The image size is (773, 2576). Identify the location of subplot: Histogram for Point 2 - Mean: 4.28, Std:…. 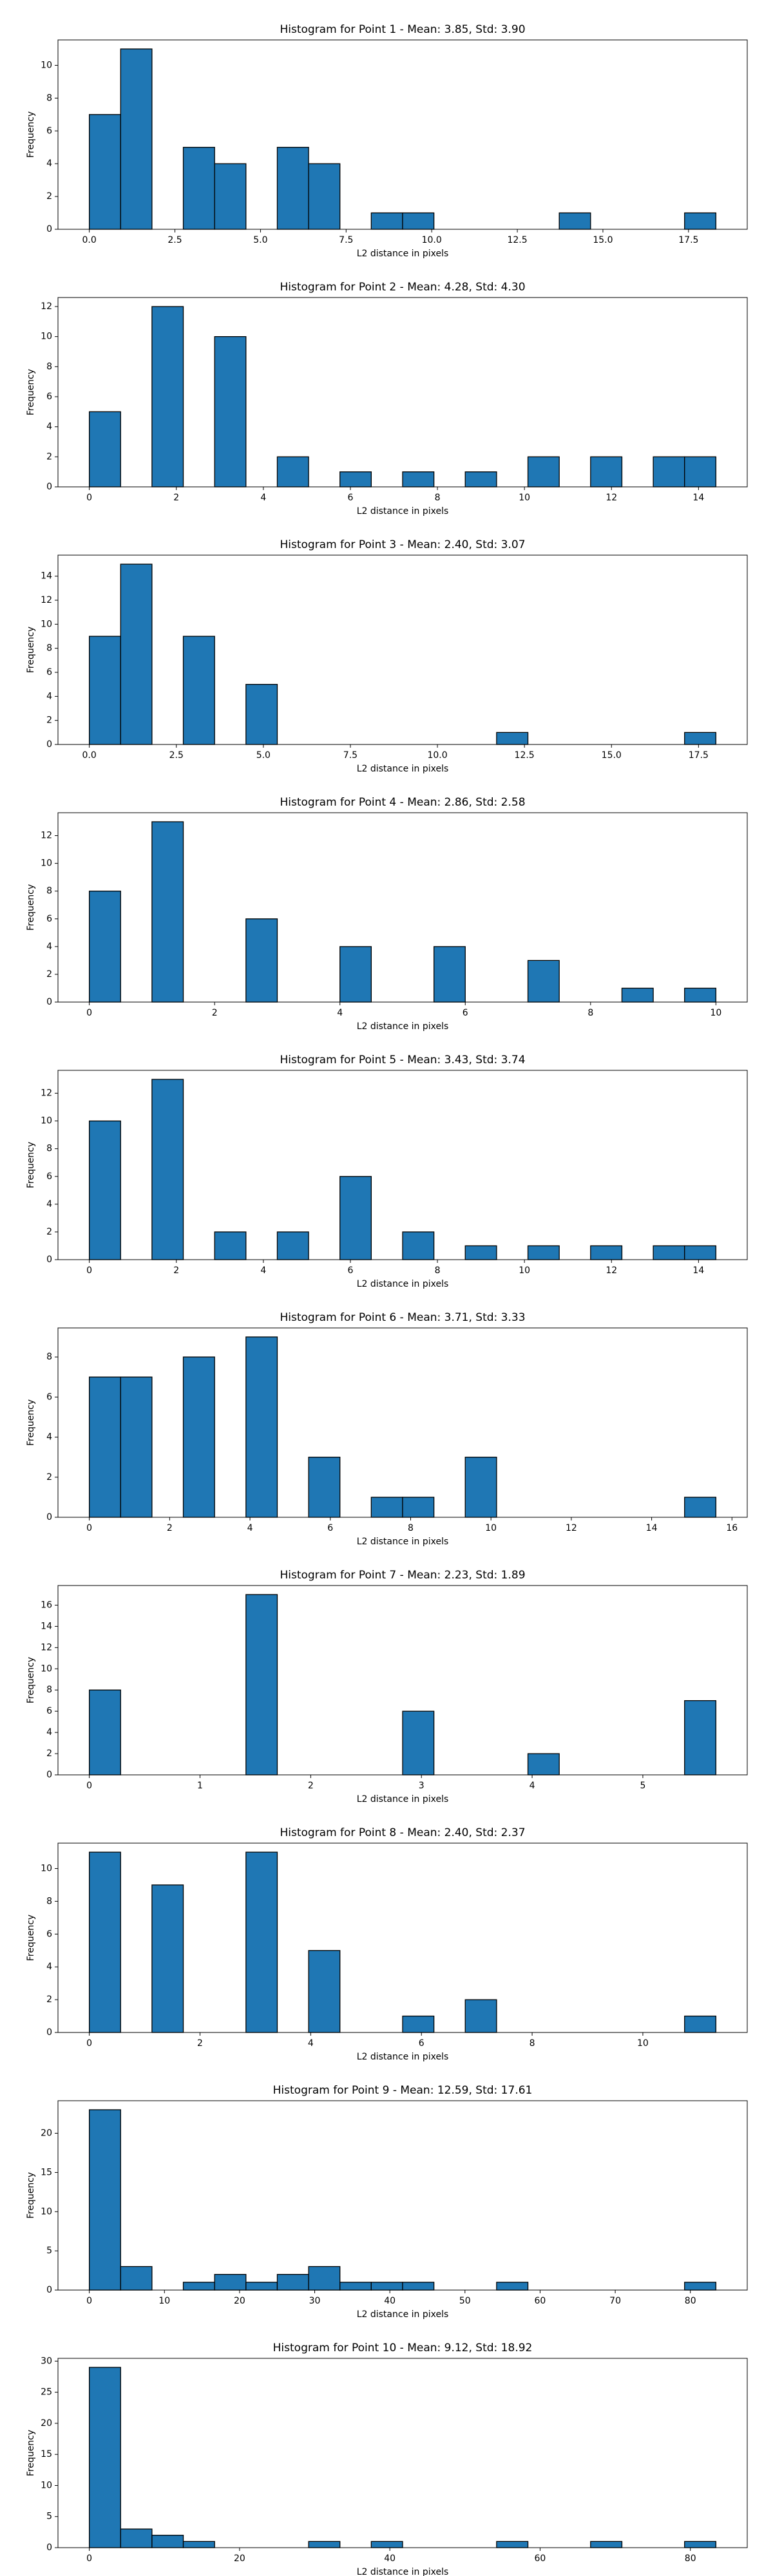
(387, 399).